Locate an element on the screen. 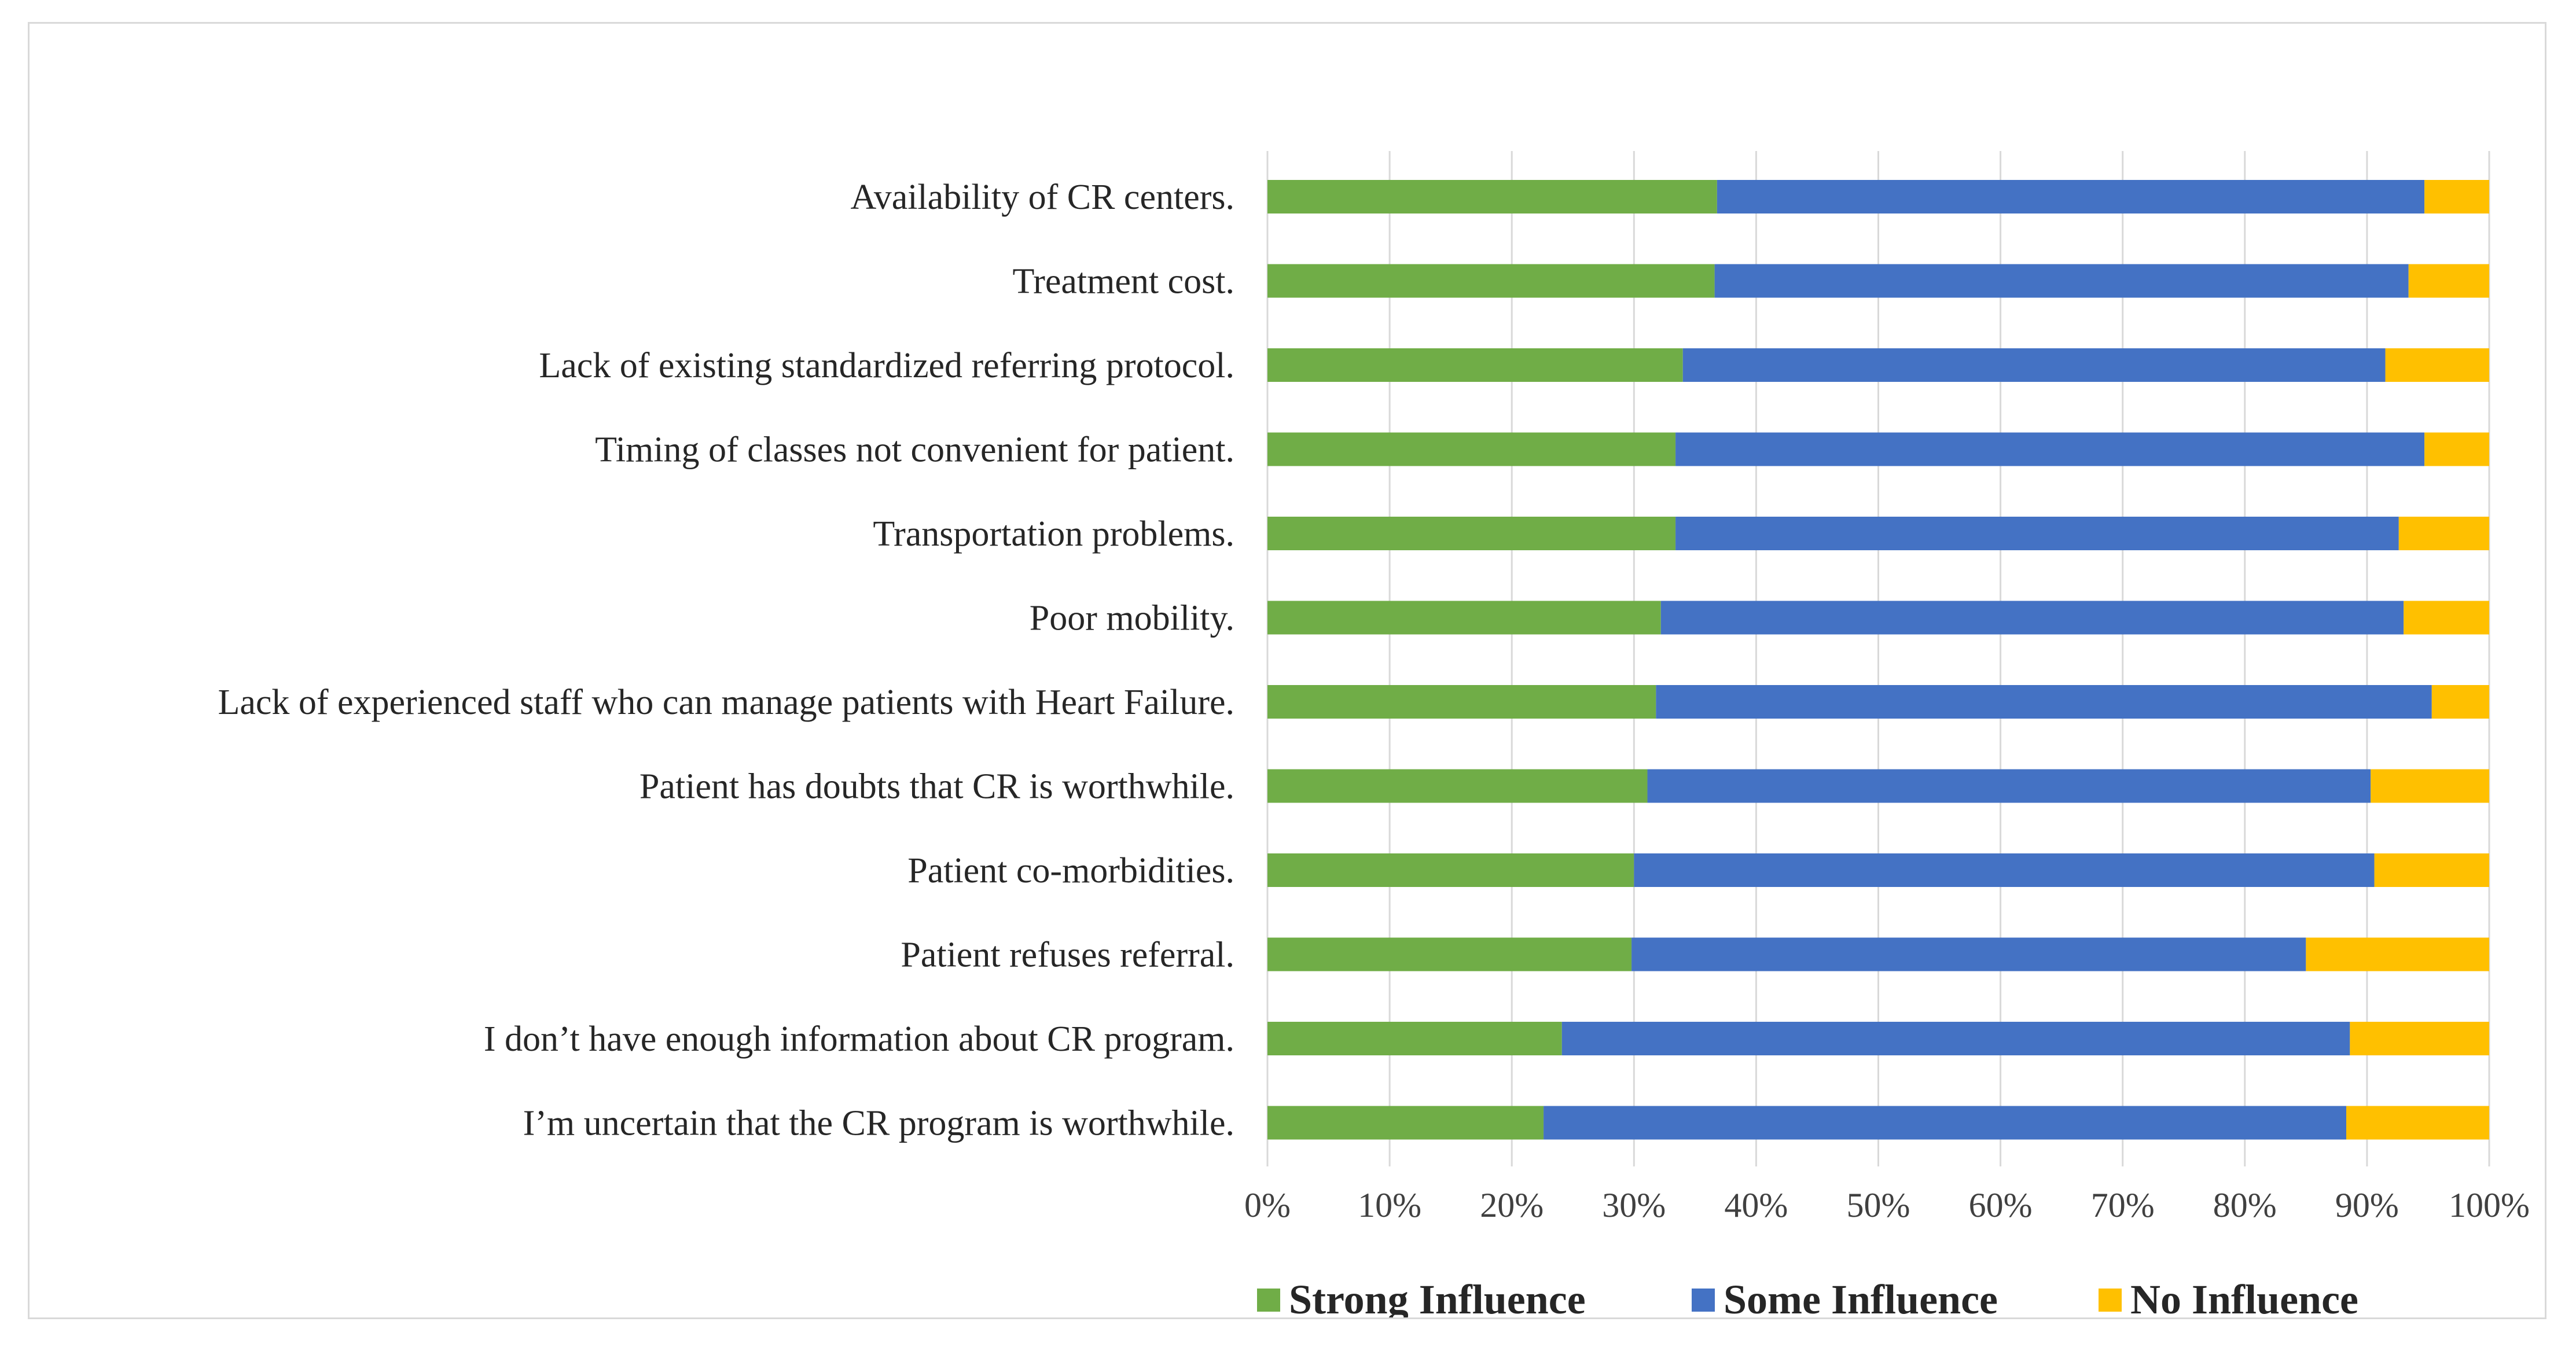 The image size is (2576, 1351). category-label: Patient refuses referral. is located at coordinates (1067, 956).